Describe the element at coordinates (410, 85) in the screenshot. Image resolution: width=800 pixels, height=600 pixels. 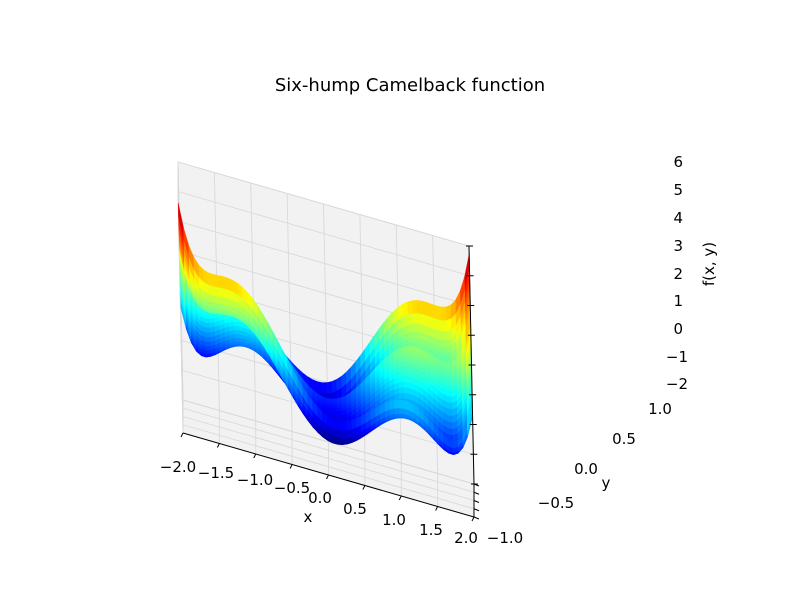
I see `chart-title: Six-hump Camelback function` at that location.